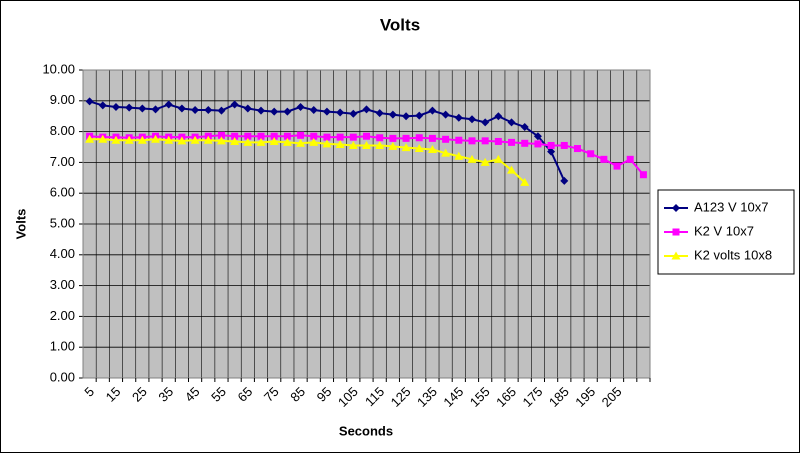 This screenshot has width=800, height=453. Describe the element at coordinates (307, 161) in the screenshot. I see `series-line` at that location.